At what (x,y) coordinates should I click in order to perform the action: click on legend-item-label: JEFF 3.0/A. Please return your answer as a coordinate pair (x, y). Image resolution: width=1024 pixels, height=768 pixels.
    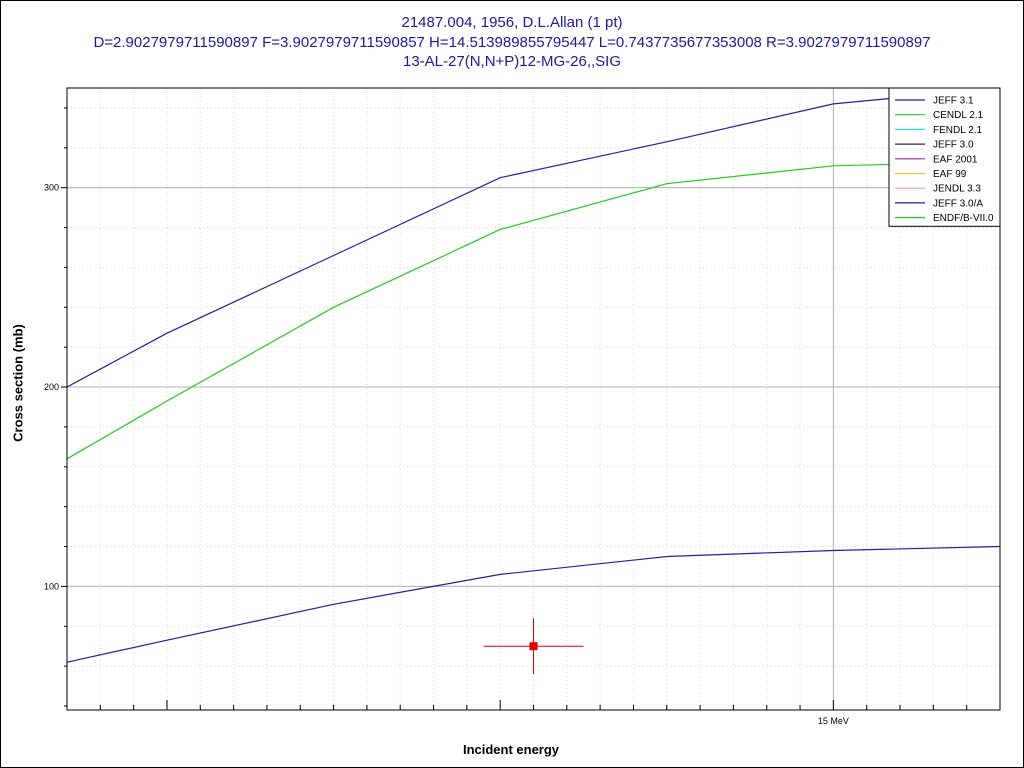
    Looking at the image, I should click on (958, 203).